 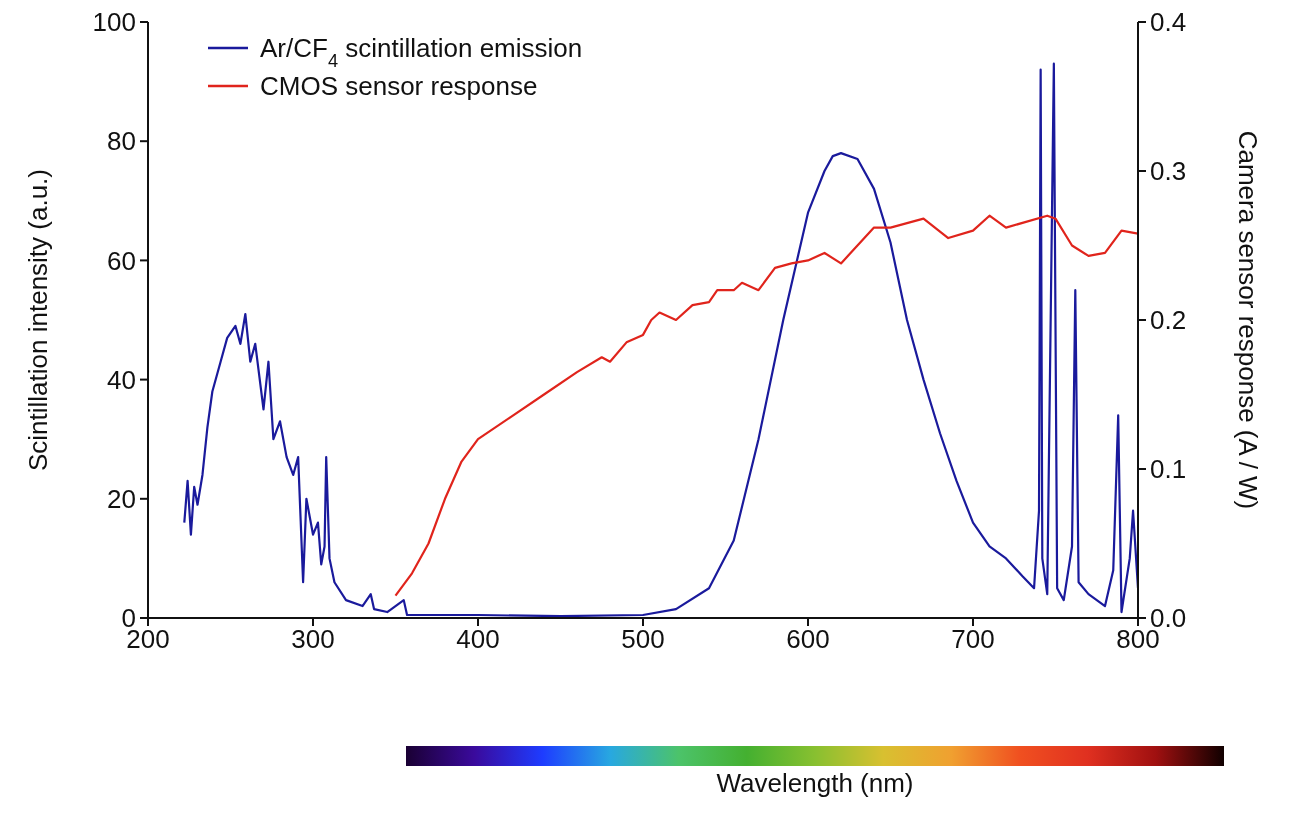 What do you see at coordinates (478, 639) in the screenshot?
I see `x-tick-label: 400` at bounding box center [478, 639].